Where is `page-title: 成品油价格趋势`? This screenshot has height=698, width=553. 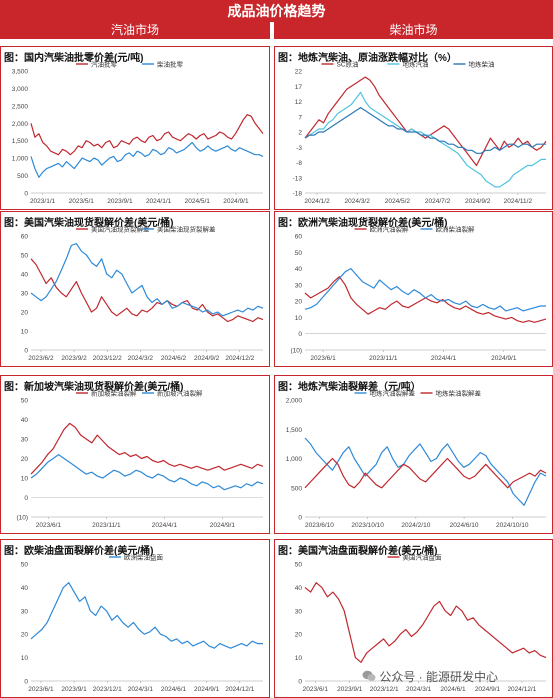
page-title: 成品油价格趋势 is located at coordinates (276, 11).